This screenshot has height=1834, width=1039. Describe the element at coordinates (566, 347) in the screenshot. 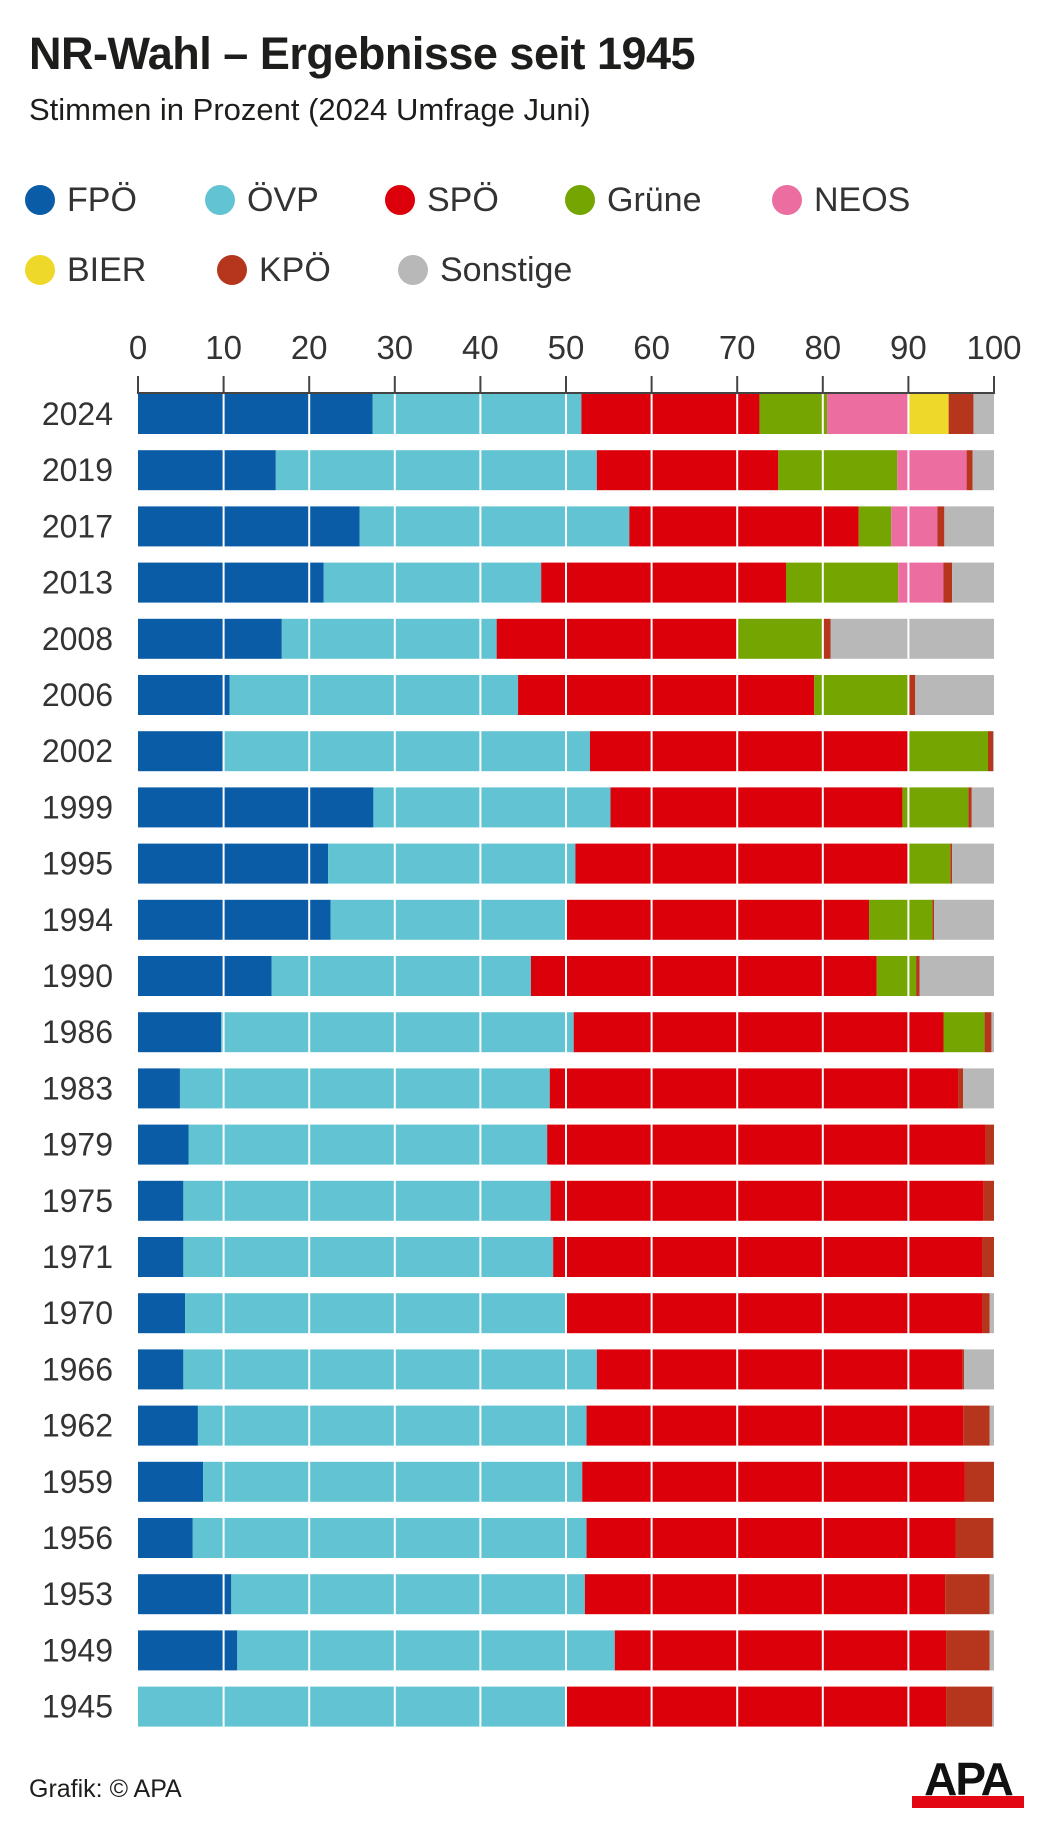

I see `x-tick-label: 50` at that location.